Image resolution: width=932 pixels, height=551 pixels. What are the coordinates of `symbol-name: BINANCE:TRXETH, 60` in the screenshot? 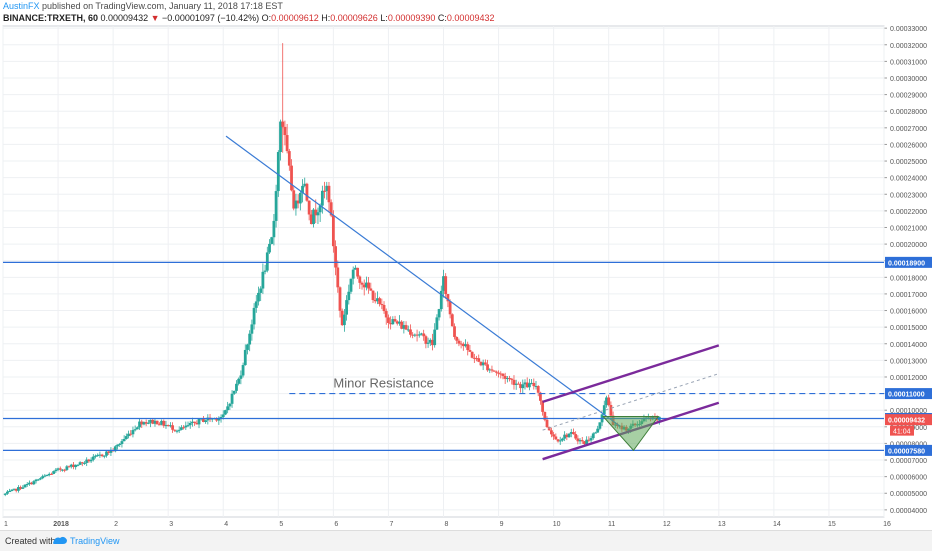 It's located at (51, 18).